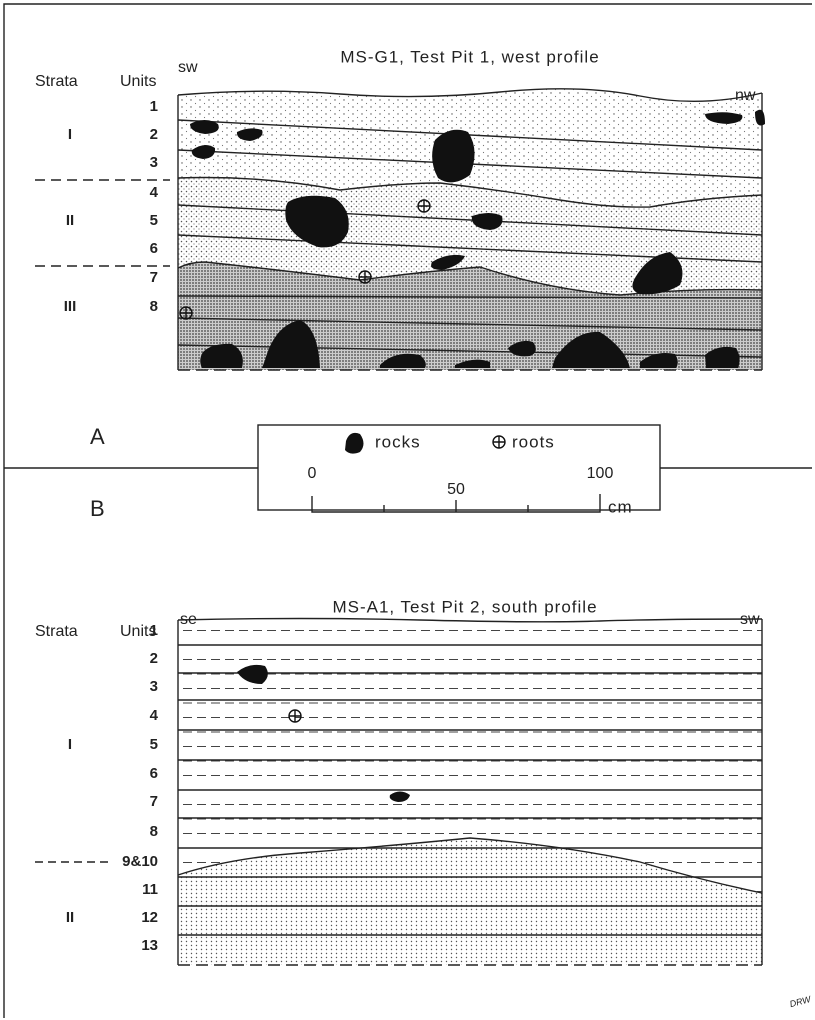 The height and width of the screenshot is (1020, 815). I want to click on unit-label: 12, so click(149, 917).